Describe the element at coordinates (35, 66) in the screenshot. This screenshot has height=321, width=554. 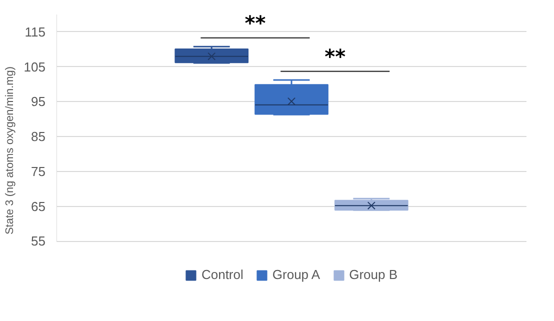
I see `y-tick-label: 105` at that location.